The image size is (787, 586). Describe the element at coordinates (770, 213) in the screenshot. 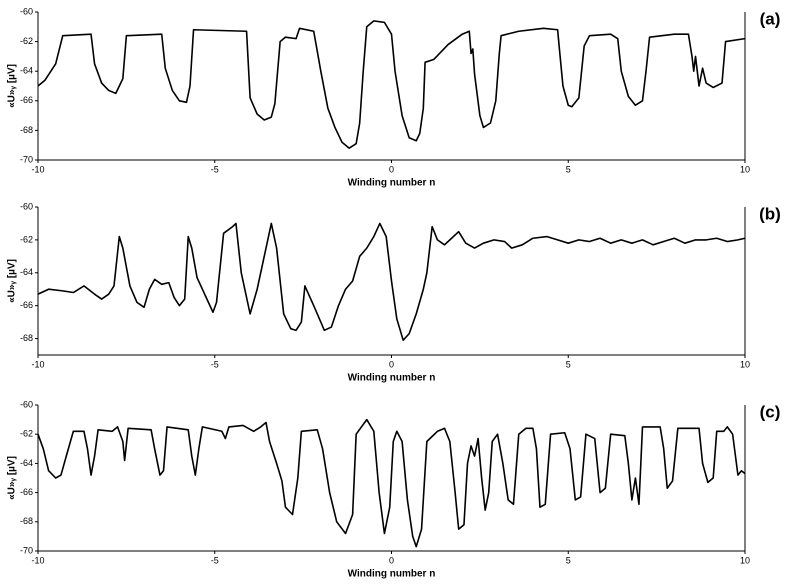

I see `panel-label: (b)` at that location.